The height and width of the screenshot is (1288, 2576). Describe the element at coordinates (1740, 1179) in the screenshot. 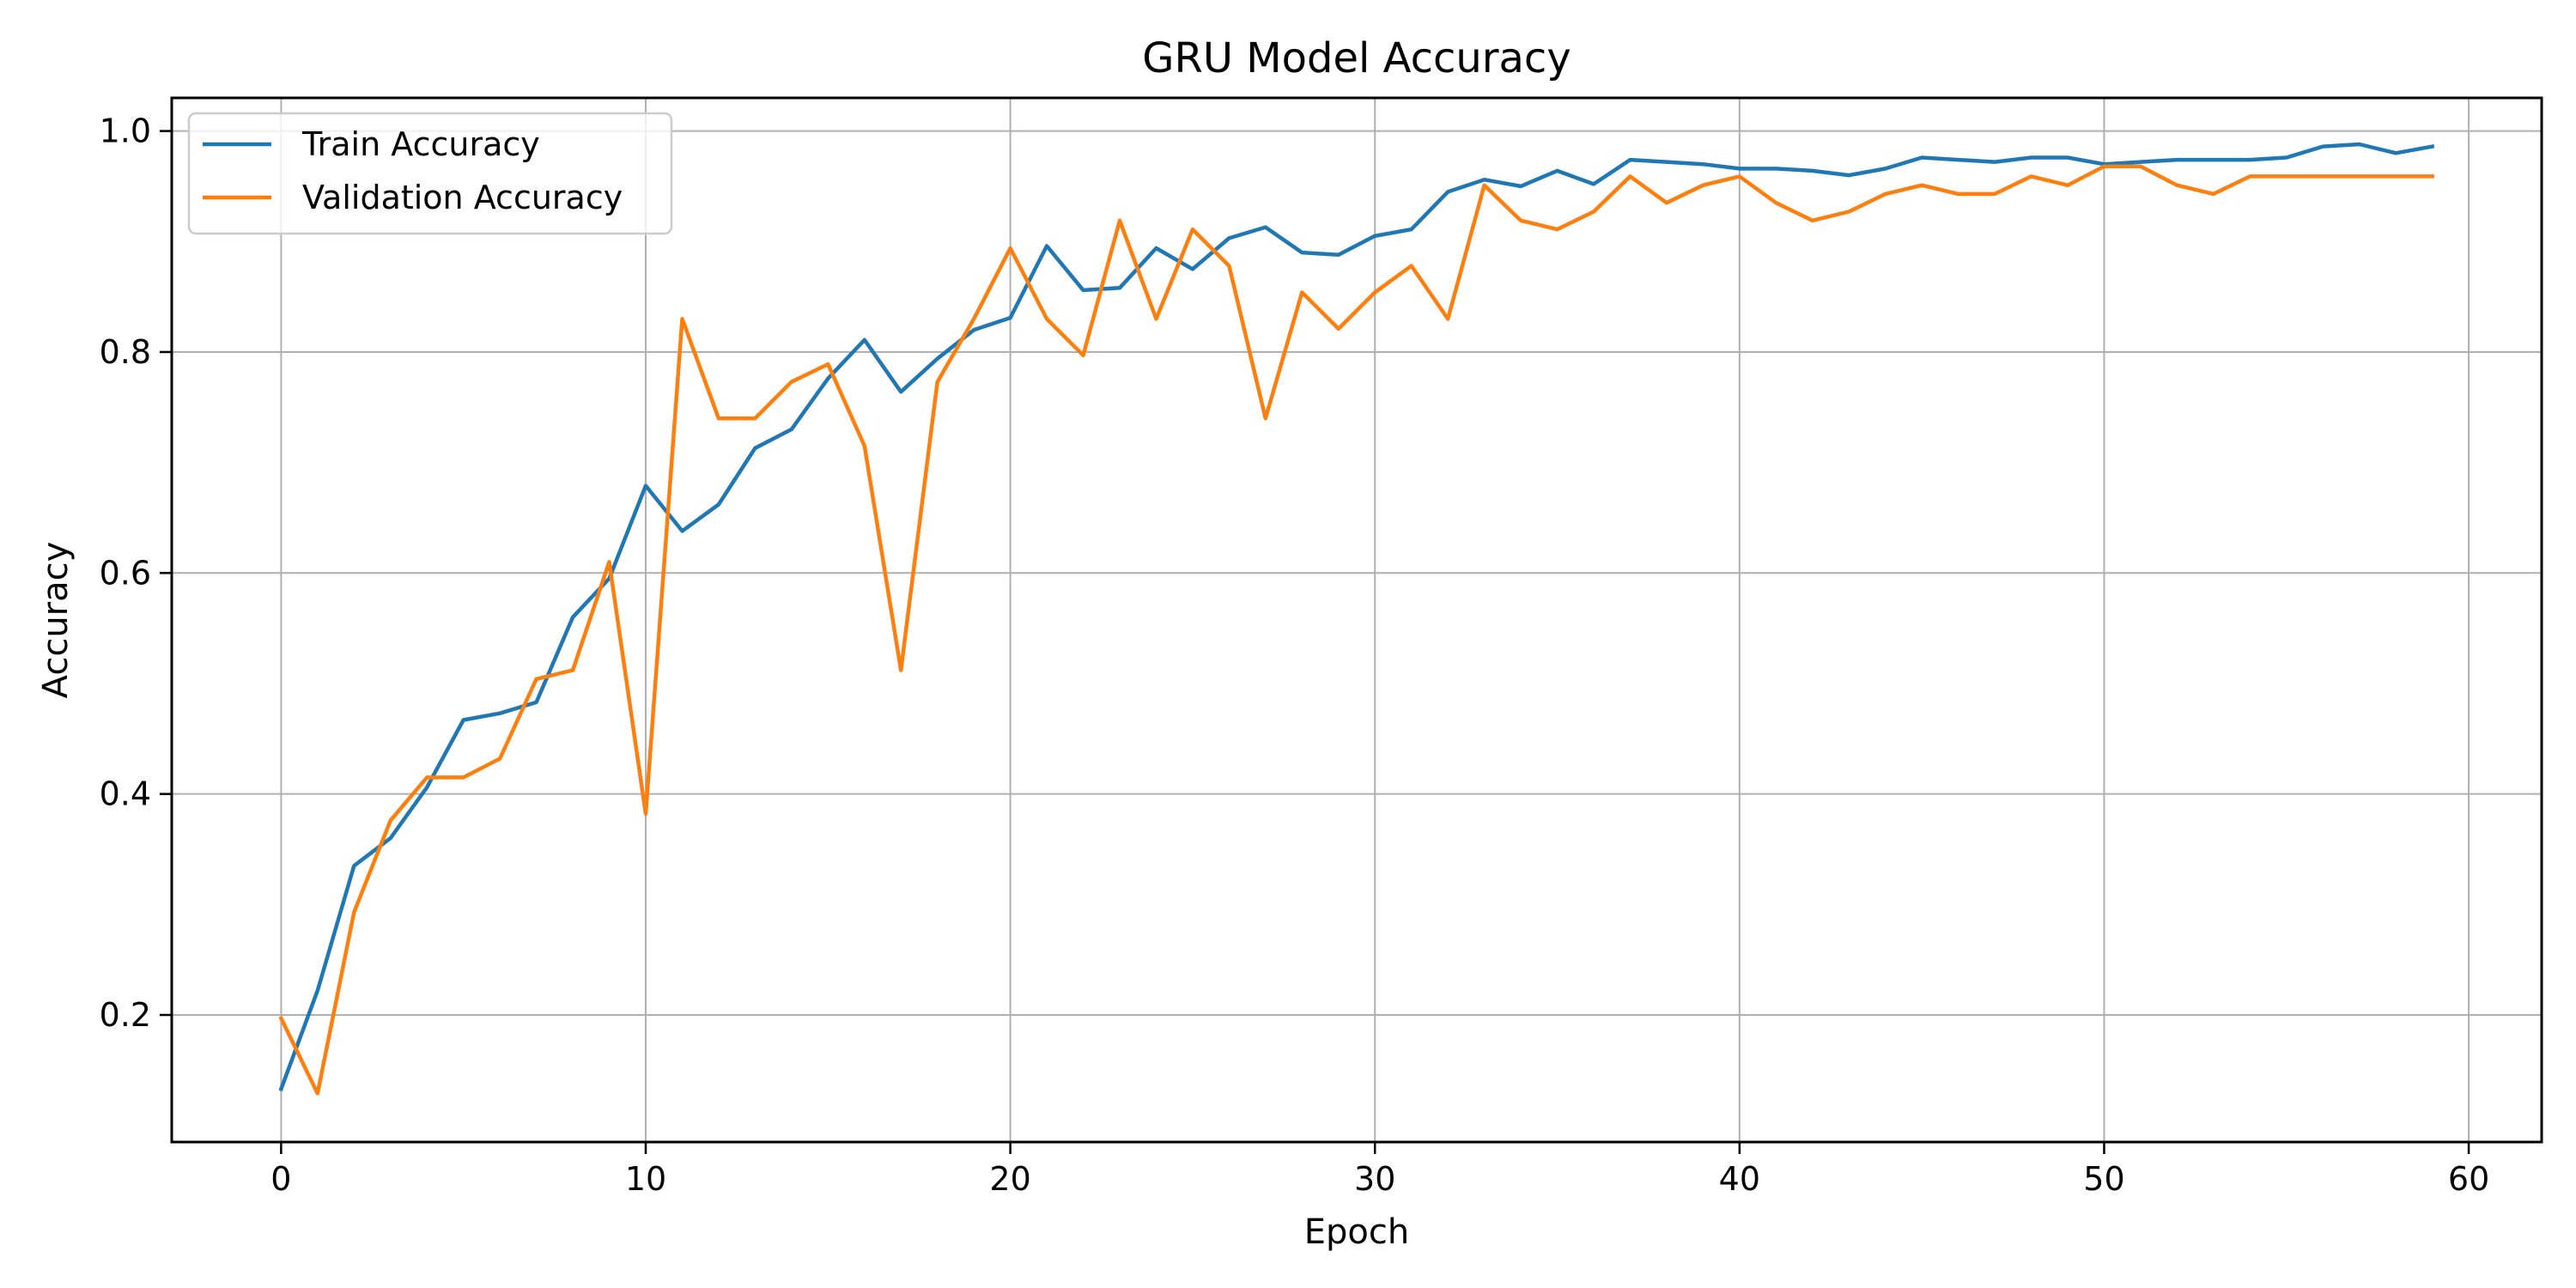

I see `x-tick-label: 40` at that location.